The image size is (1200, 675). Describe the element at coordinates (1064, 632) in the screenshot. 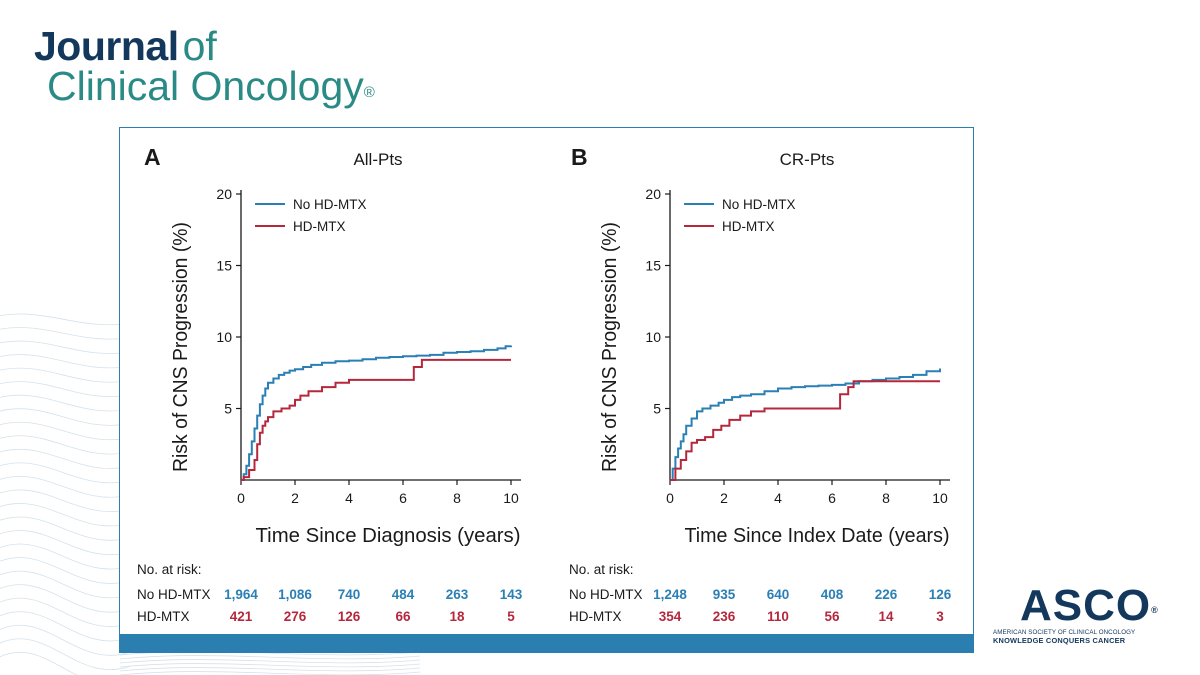

I see `asco-logo-society: AMERICAN SOCIETY OF CLINICAL ONCOLOGY` at that location.